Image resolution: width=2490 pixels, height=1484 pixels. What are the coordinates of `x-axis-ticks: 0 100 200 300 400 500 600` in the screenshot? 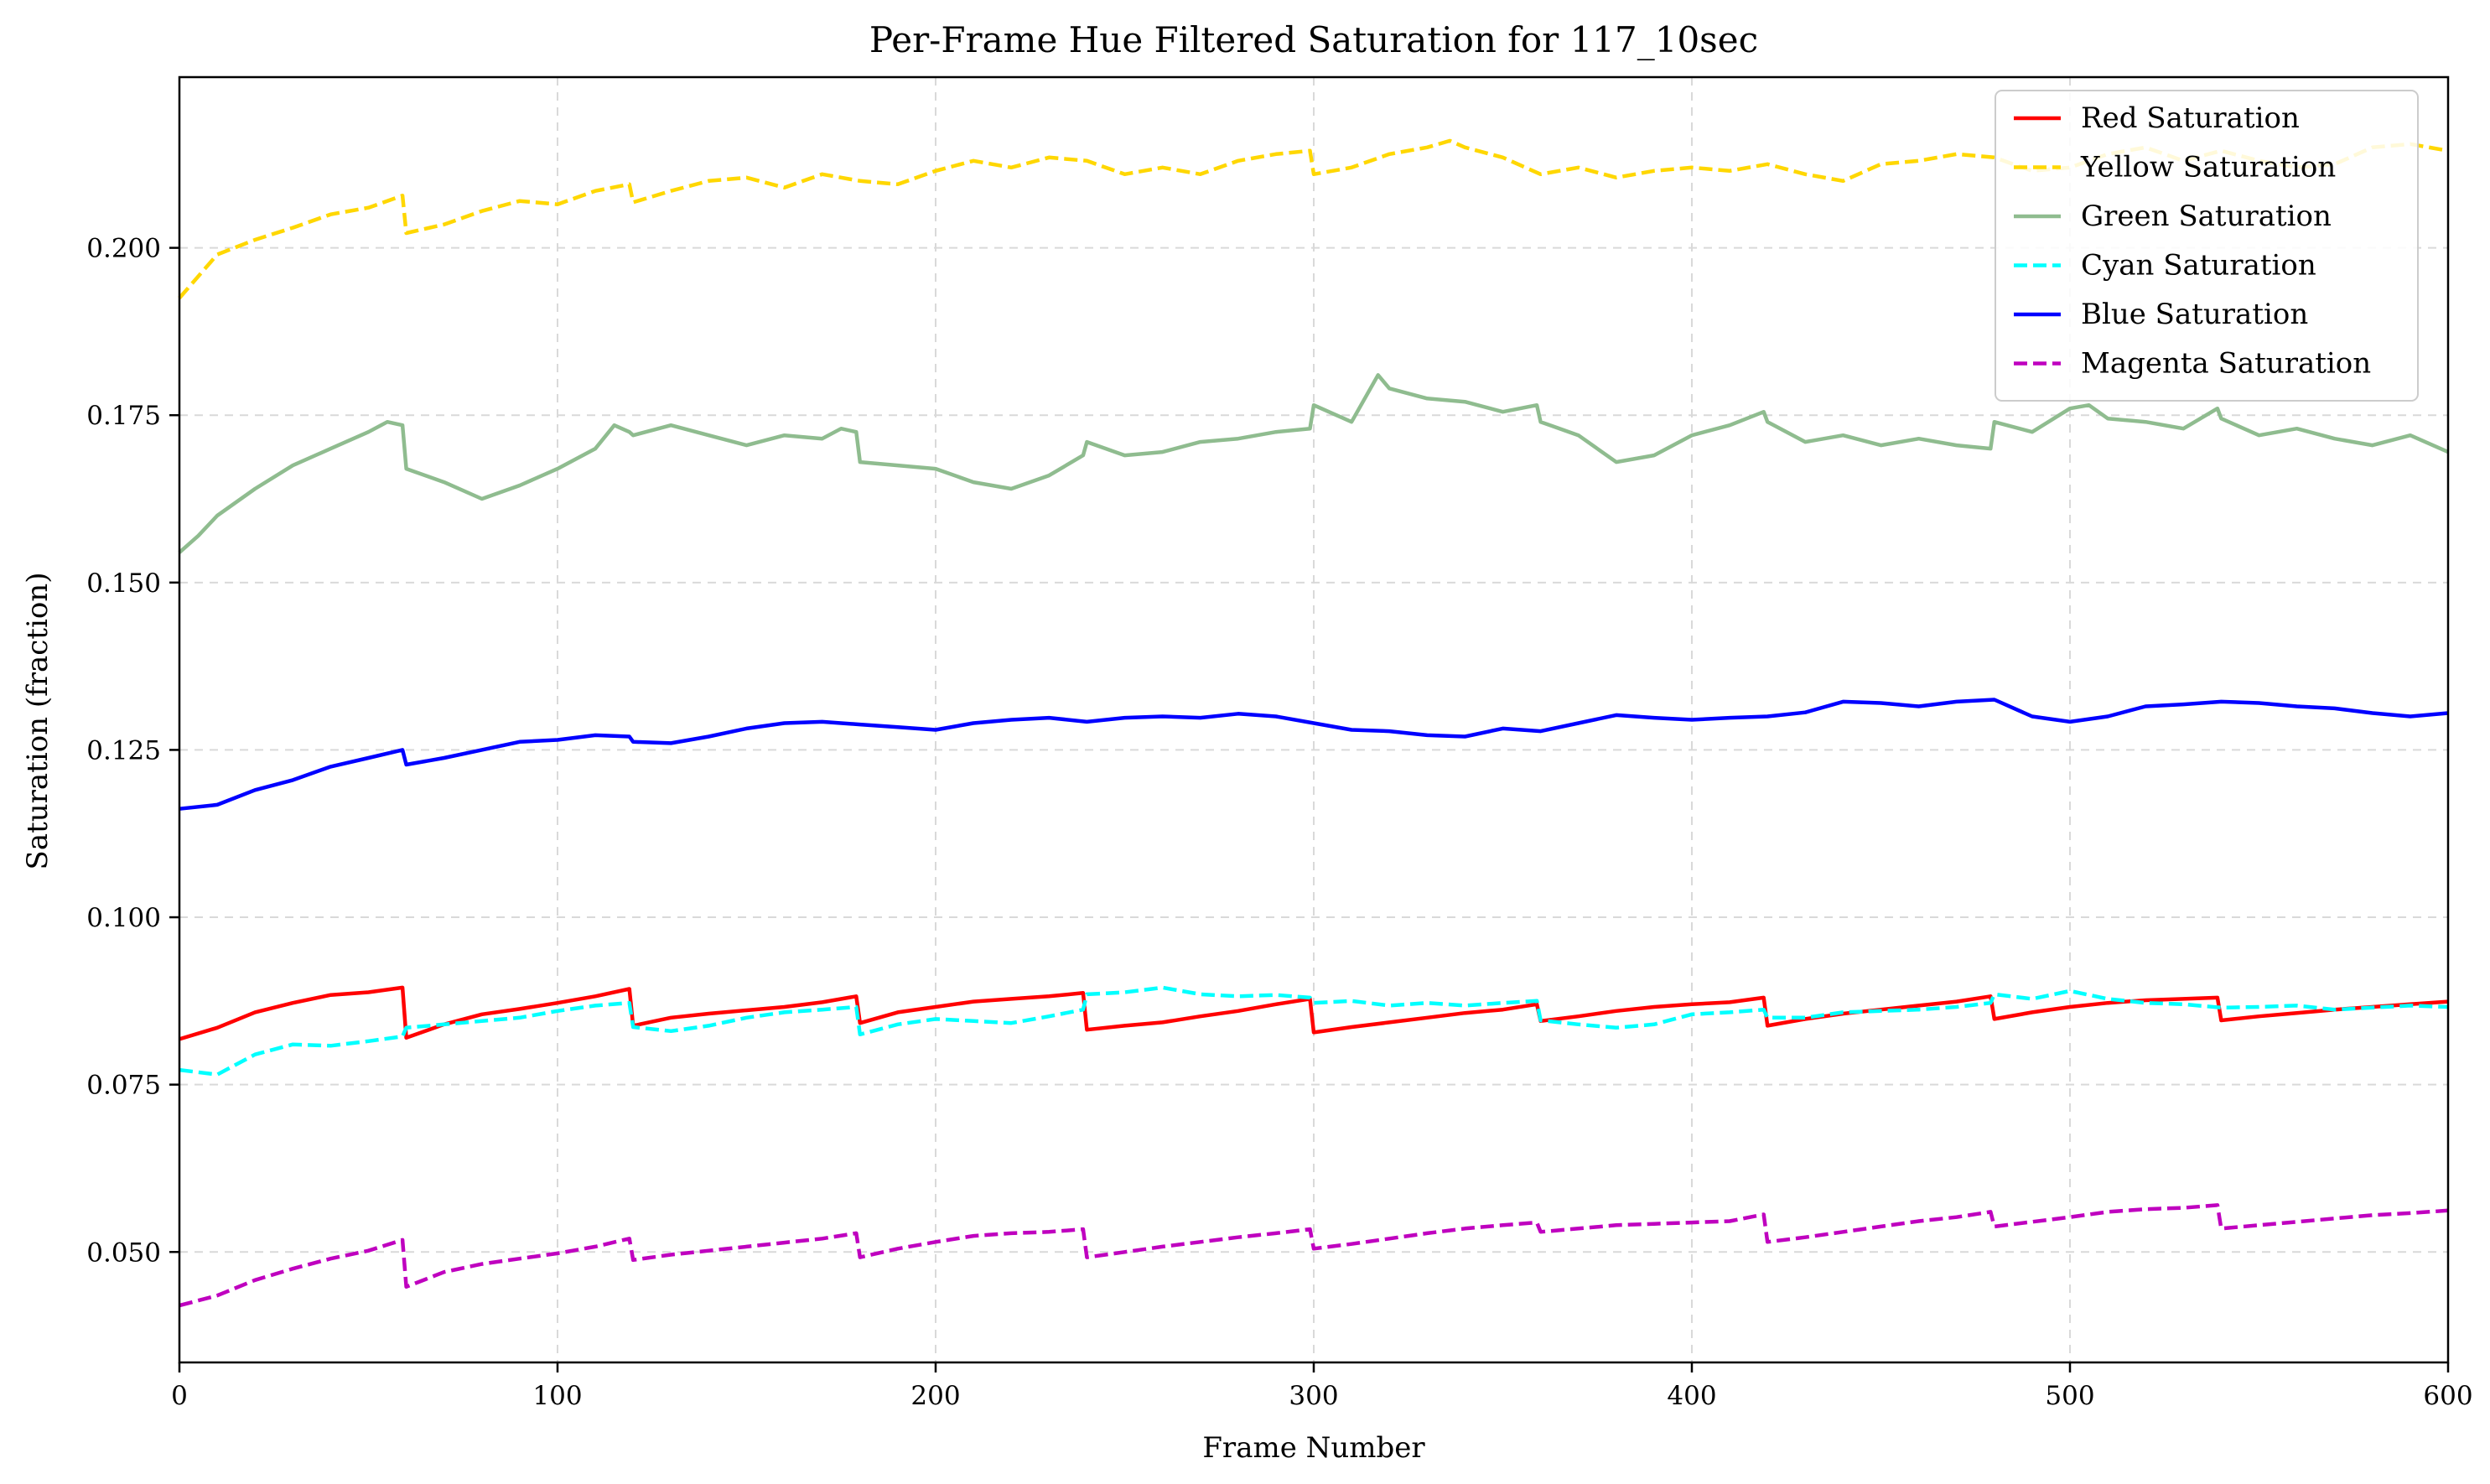 It's located at (1322, 1386).